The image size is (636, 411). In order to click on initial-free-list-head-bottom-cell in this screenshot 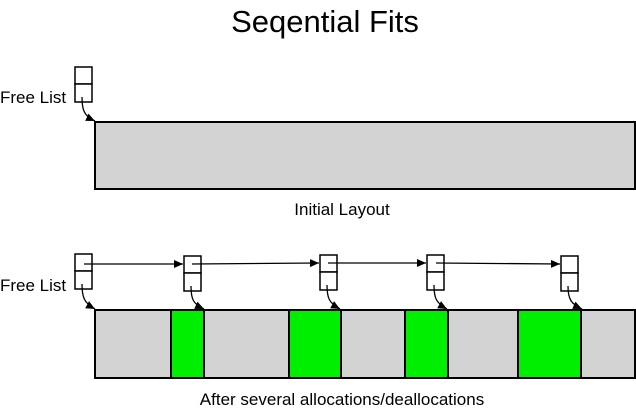, I will do `click(83, 93)`.